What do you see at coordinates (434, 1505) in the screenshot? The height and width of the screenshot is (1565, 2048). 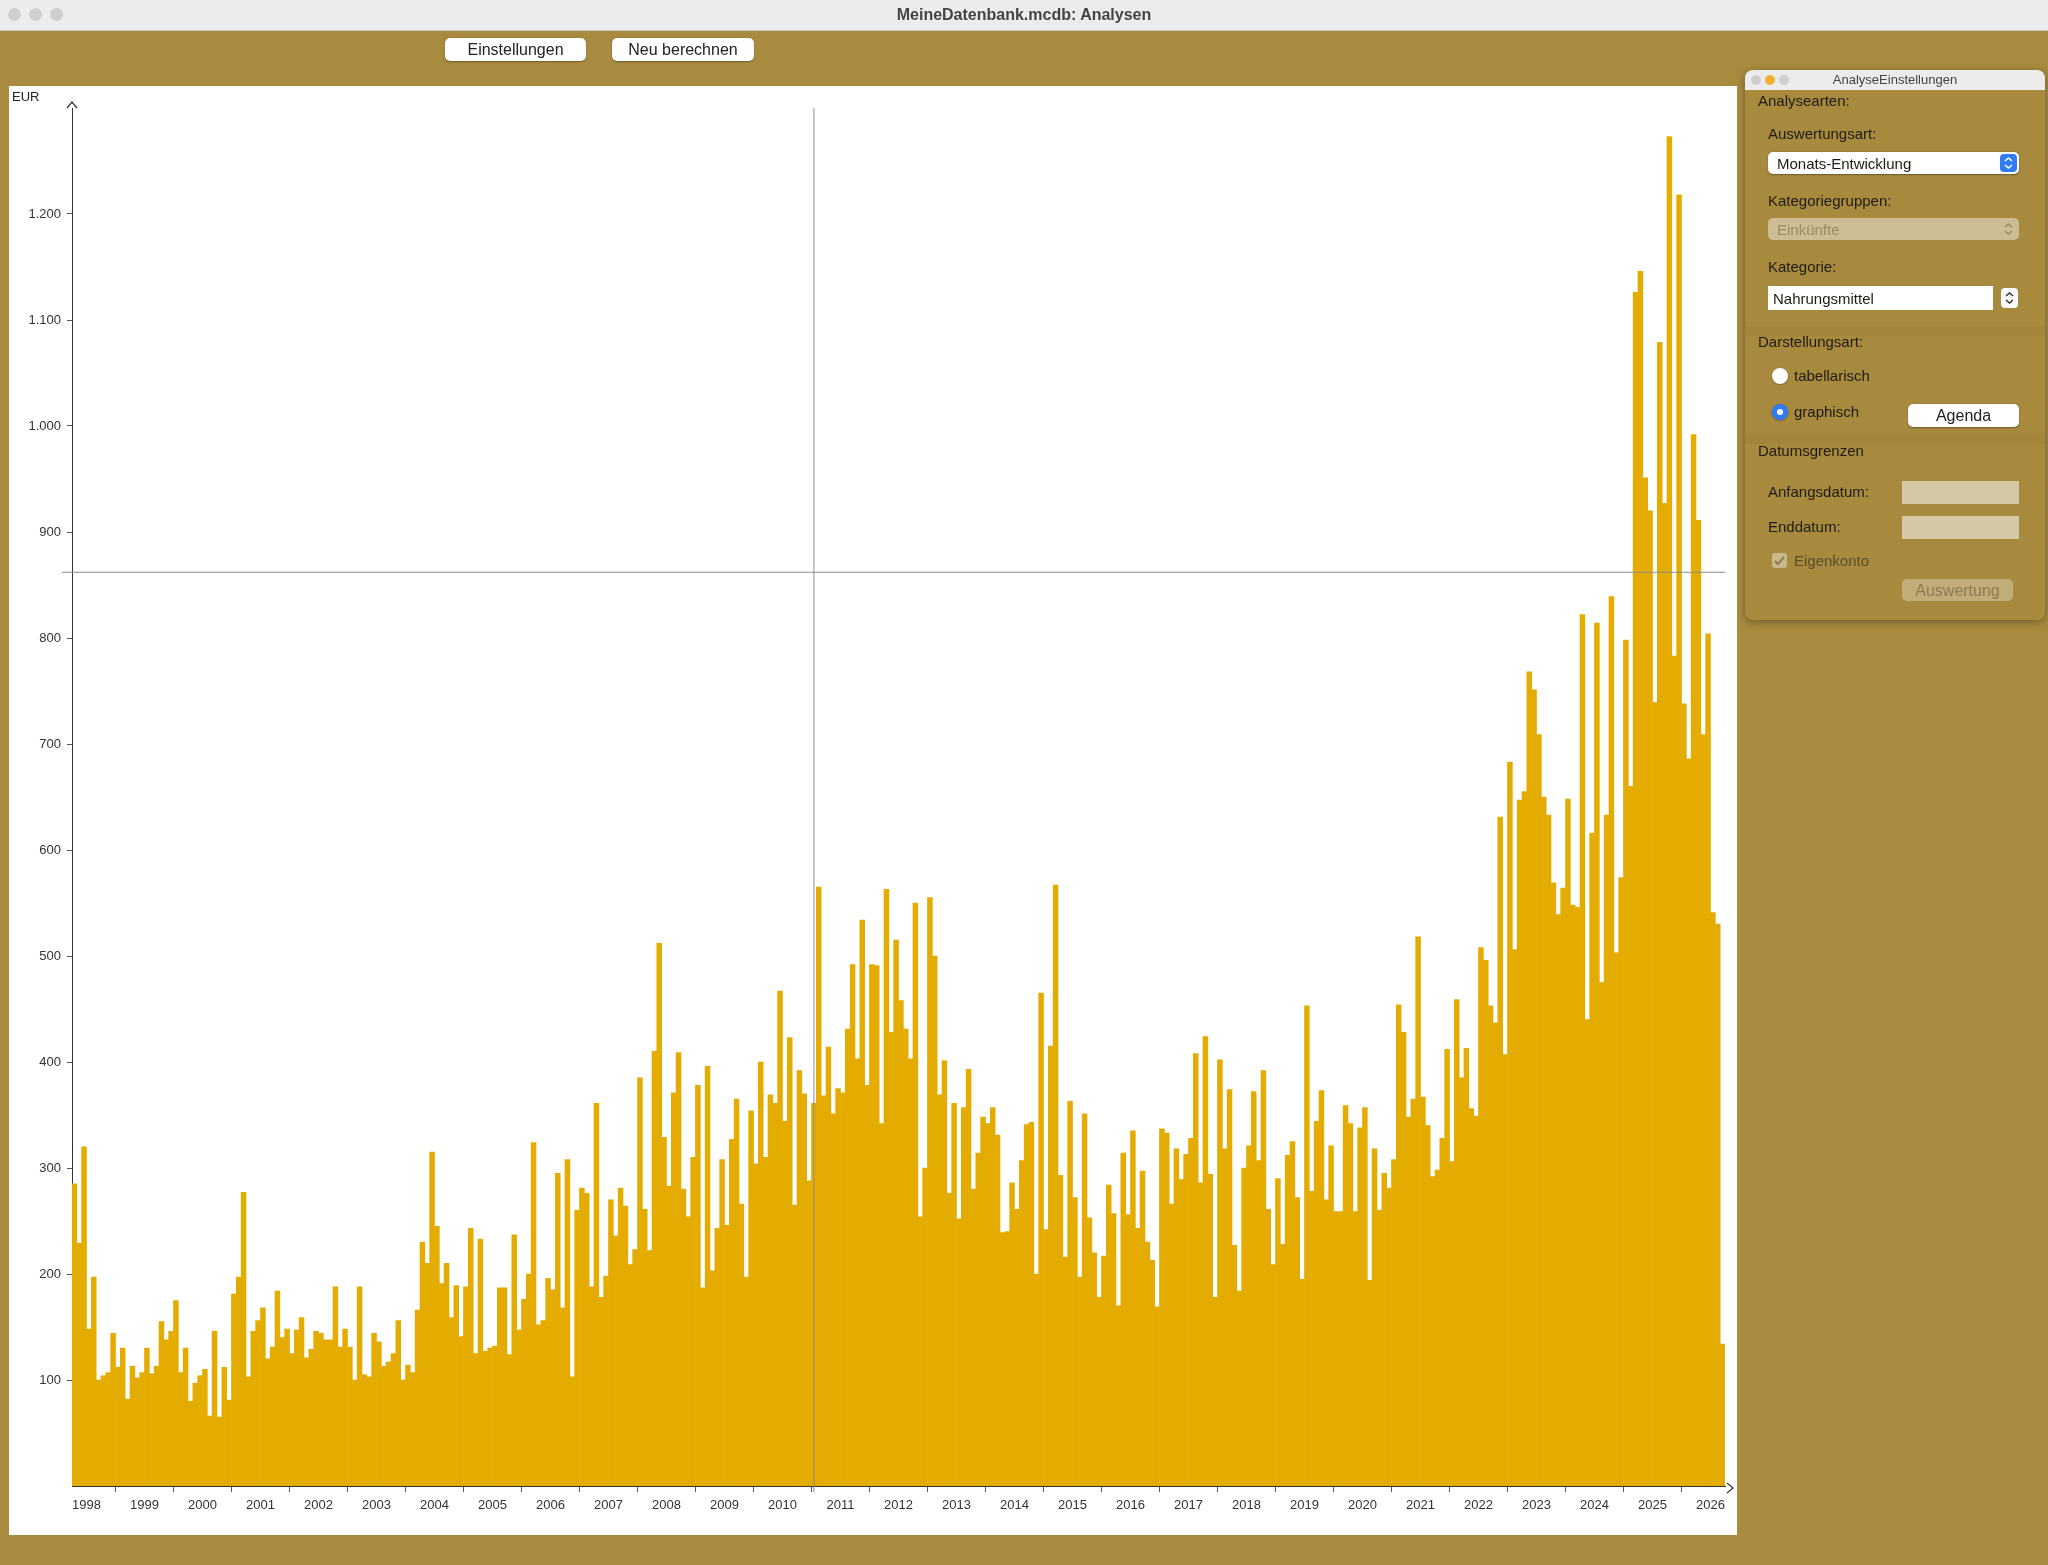 I see `x-tick-label: 2004` at bounding box center [434, 1505].